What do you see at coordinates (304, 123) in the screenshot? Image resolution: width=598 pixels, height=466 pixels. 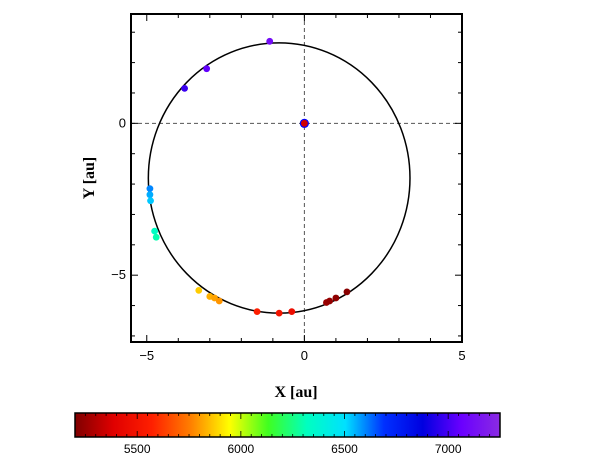 I see `central-body-marker` at bounding box center [304, 123].